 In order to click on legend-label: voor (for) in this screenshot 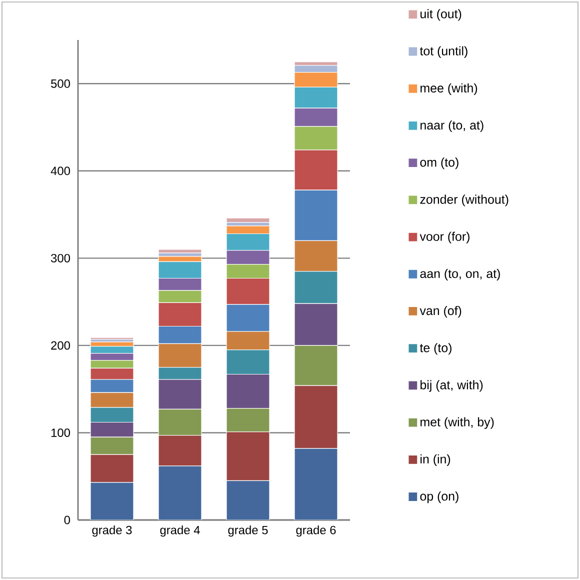, I will do `click(445, 238)`.